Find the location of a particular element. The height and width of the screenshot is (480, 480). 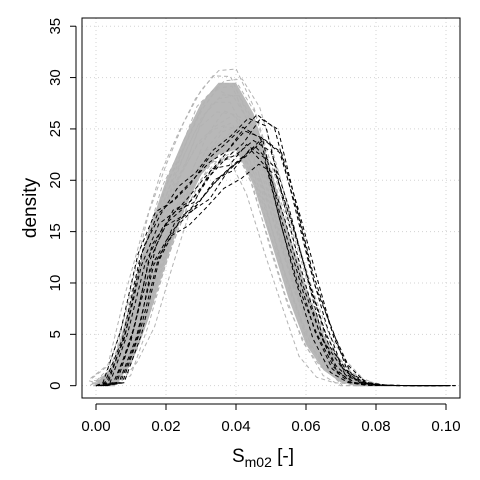

y-tick-label: 35 is located at coordinates (55, 26).